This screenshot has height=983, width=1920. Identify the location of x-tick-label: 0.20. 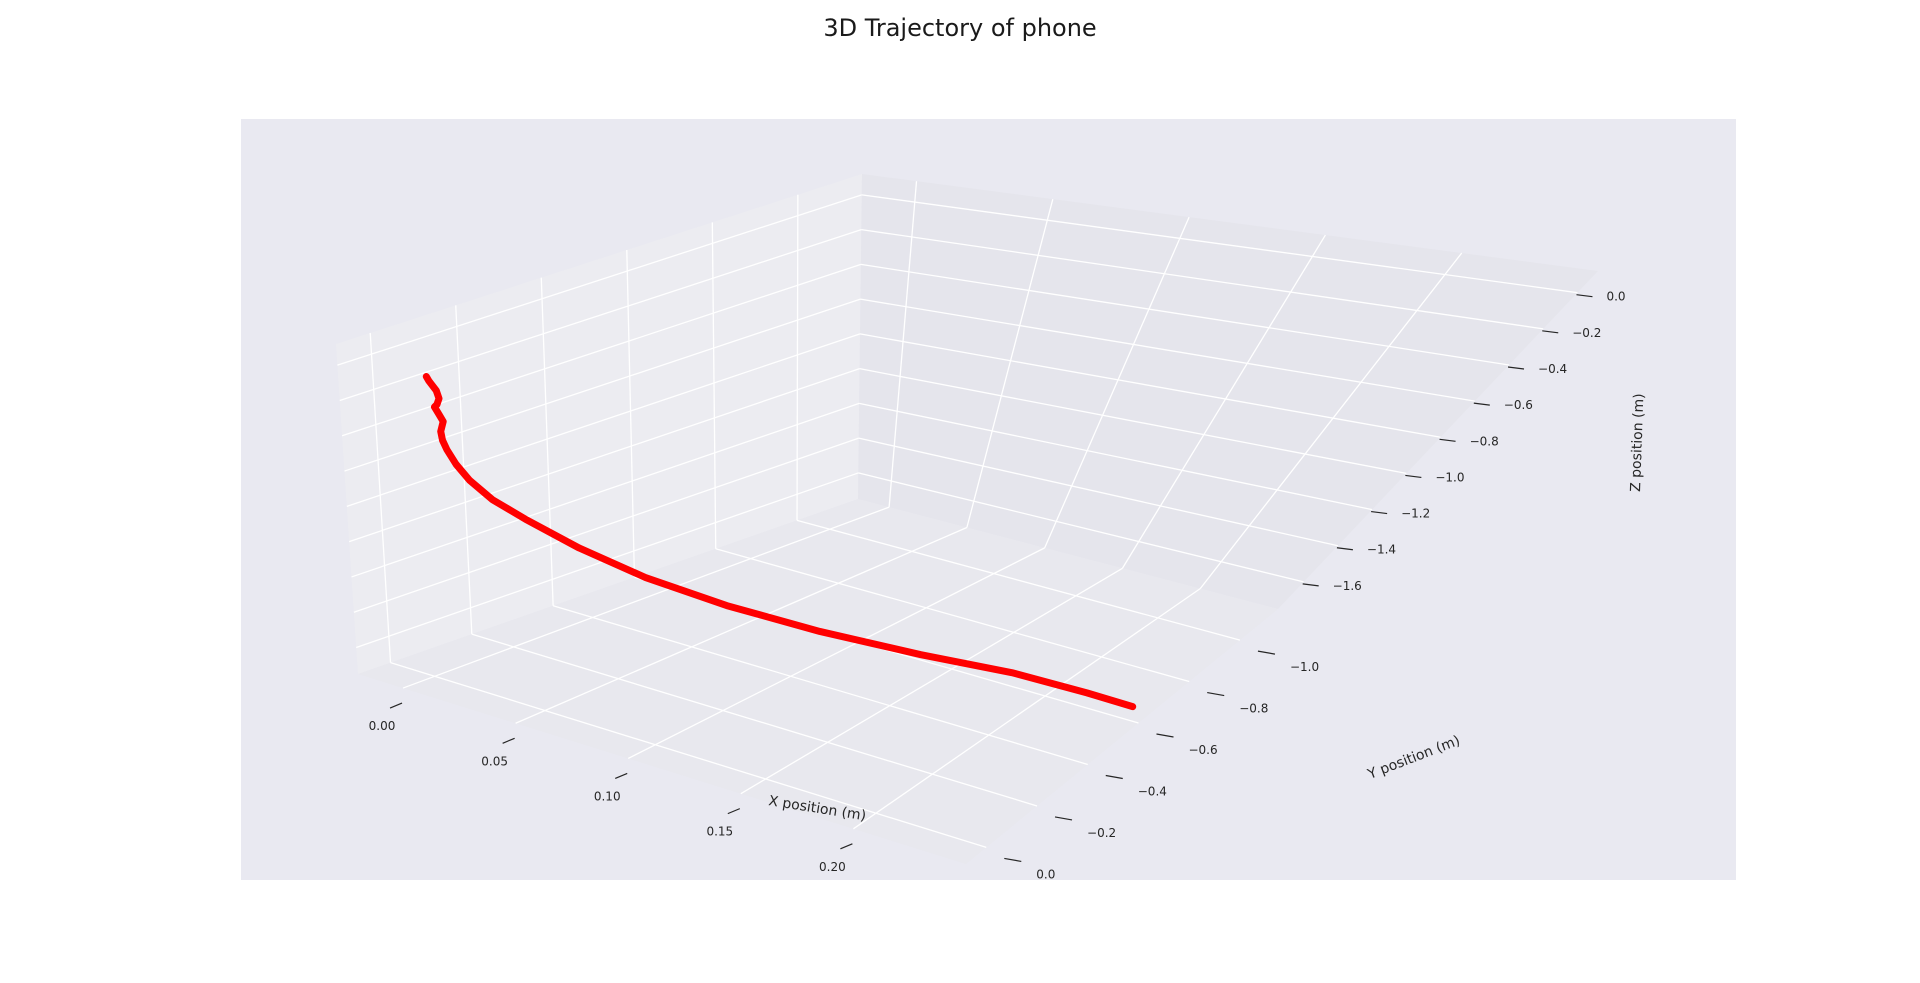
(832, 867).